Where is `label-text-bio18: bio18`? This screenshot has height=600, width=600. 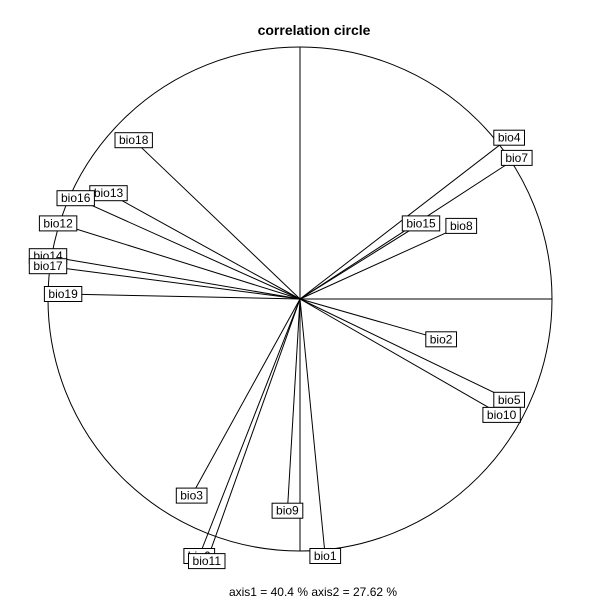
label-text-bio18: bio18 is located at coordinates (134, 140).